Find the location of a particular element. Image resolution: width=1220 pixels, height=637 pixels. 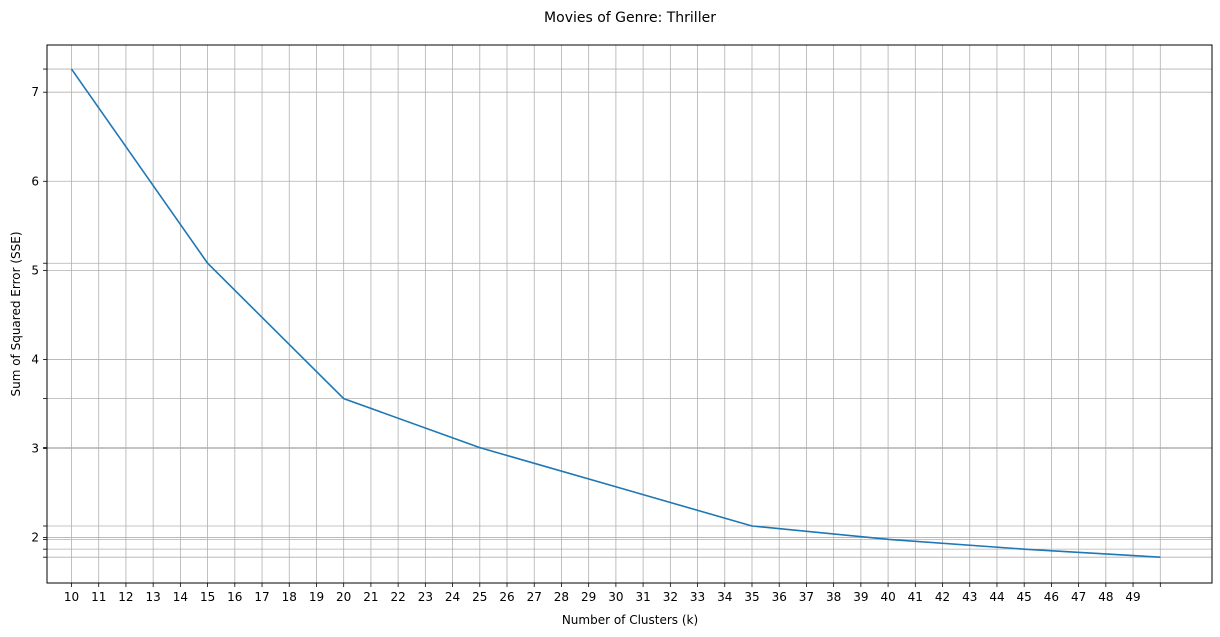

x-tick-label: 25 is located at coordinates (479, 597).